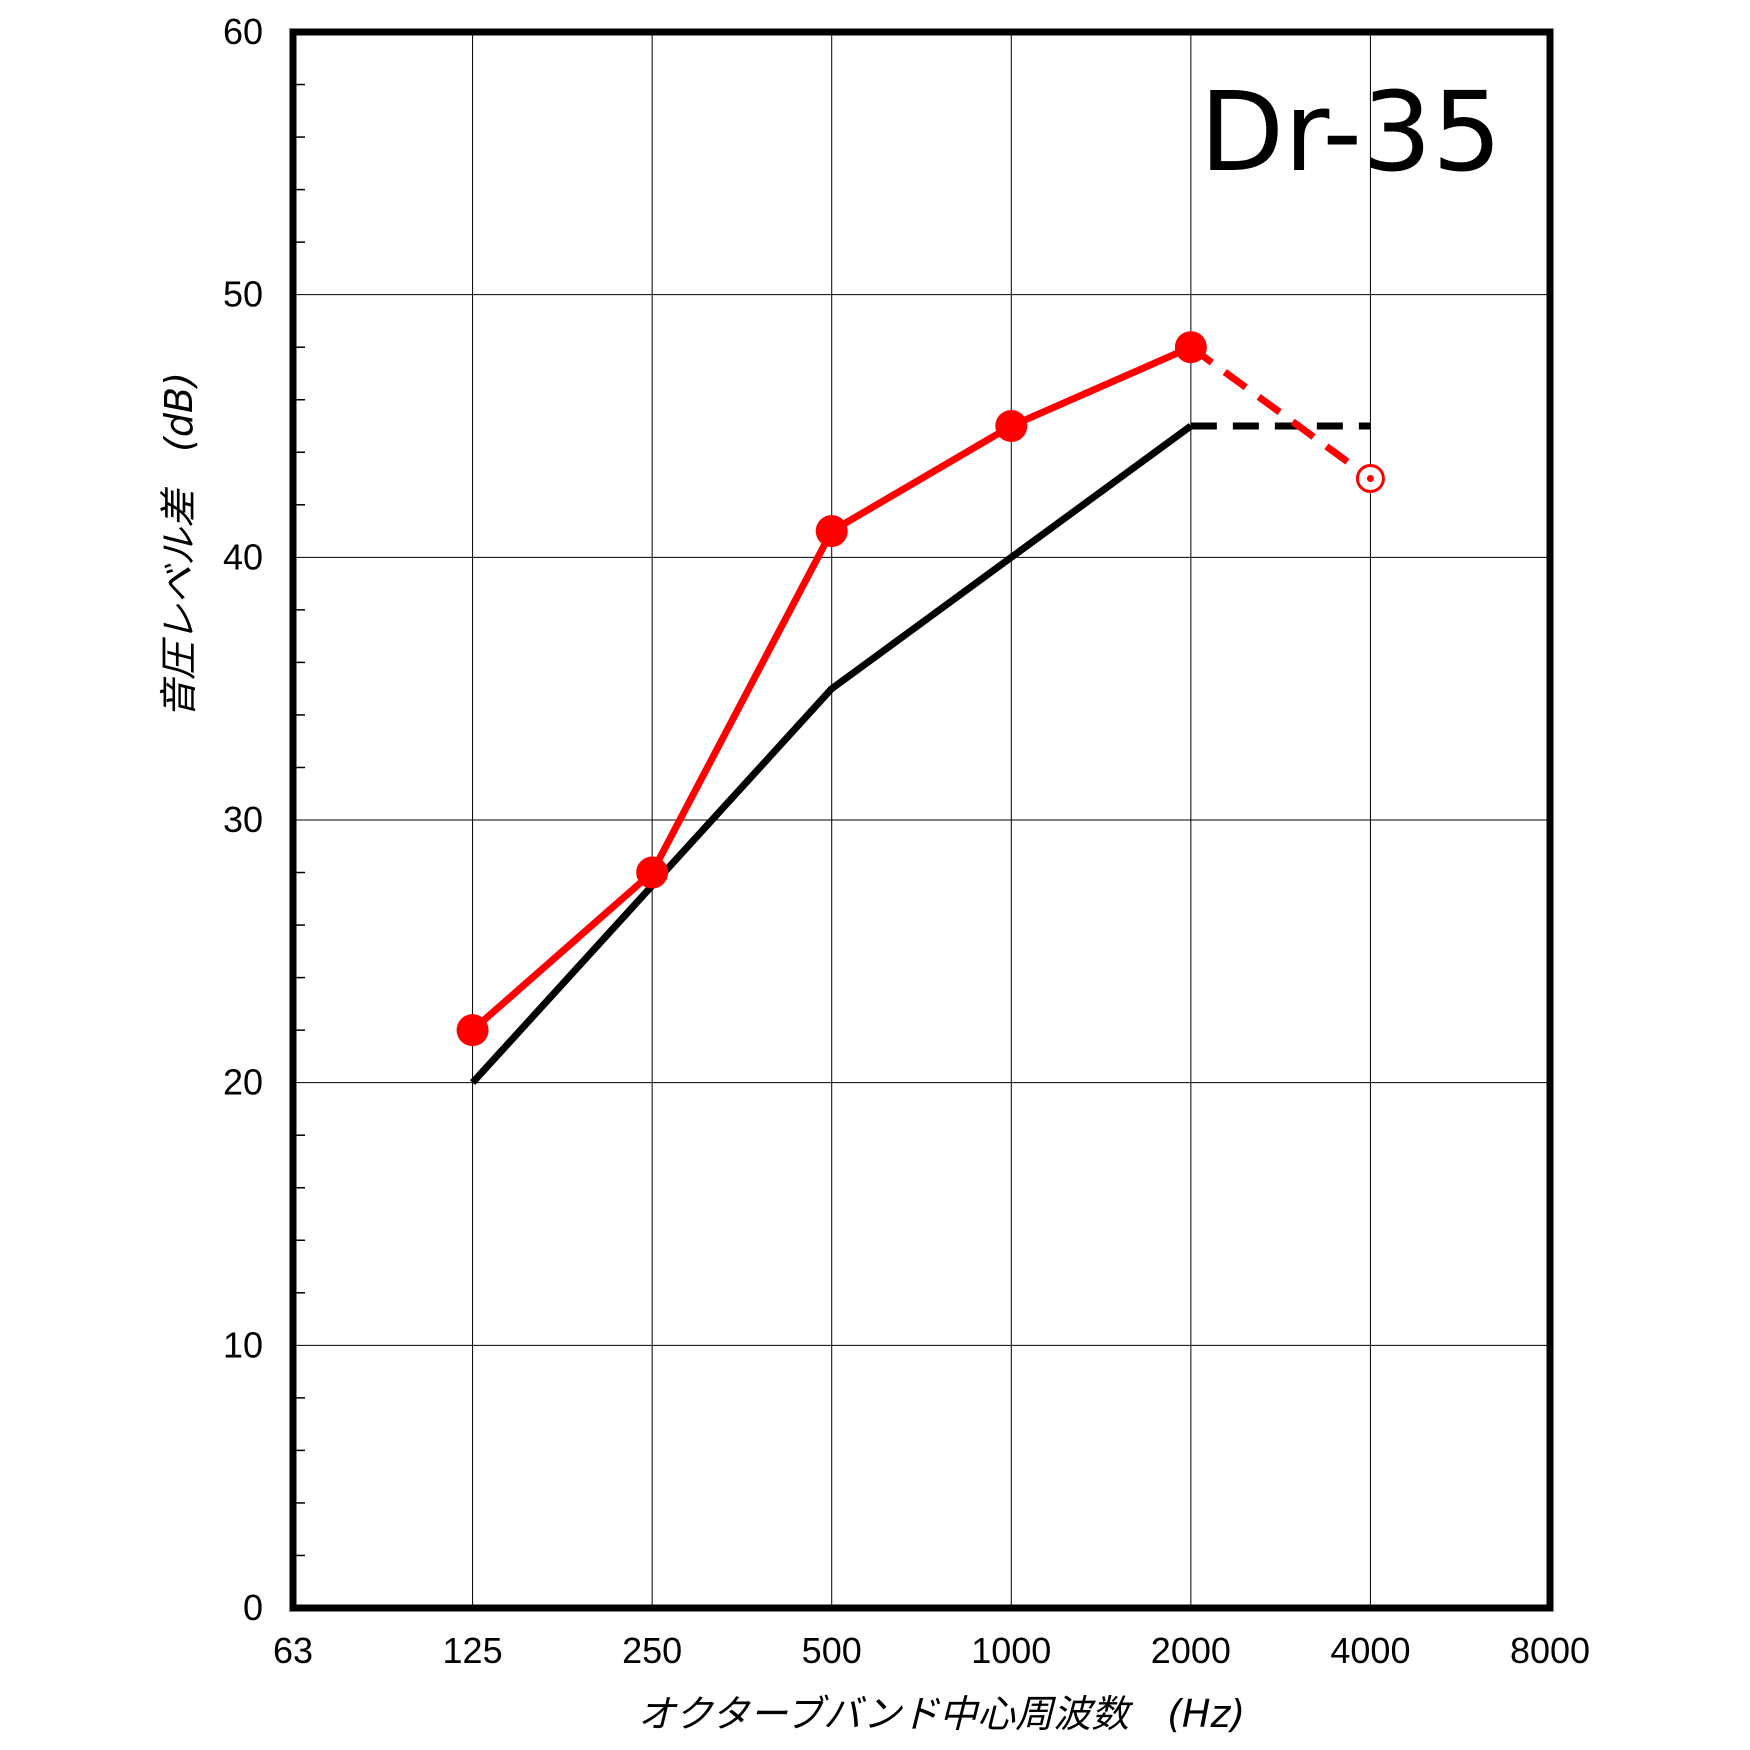 This screenshot has height=1750, width=1750. What do you see at coordinates (931, 1650) in the screenshot?
I see `x-tick-labels: 63 125 250 500 1000 2000 4000 8000` at bounding box center [931, 1650].